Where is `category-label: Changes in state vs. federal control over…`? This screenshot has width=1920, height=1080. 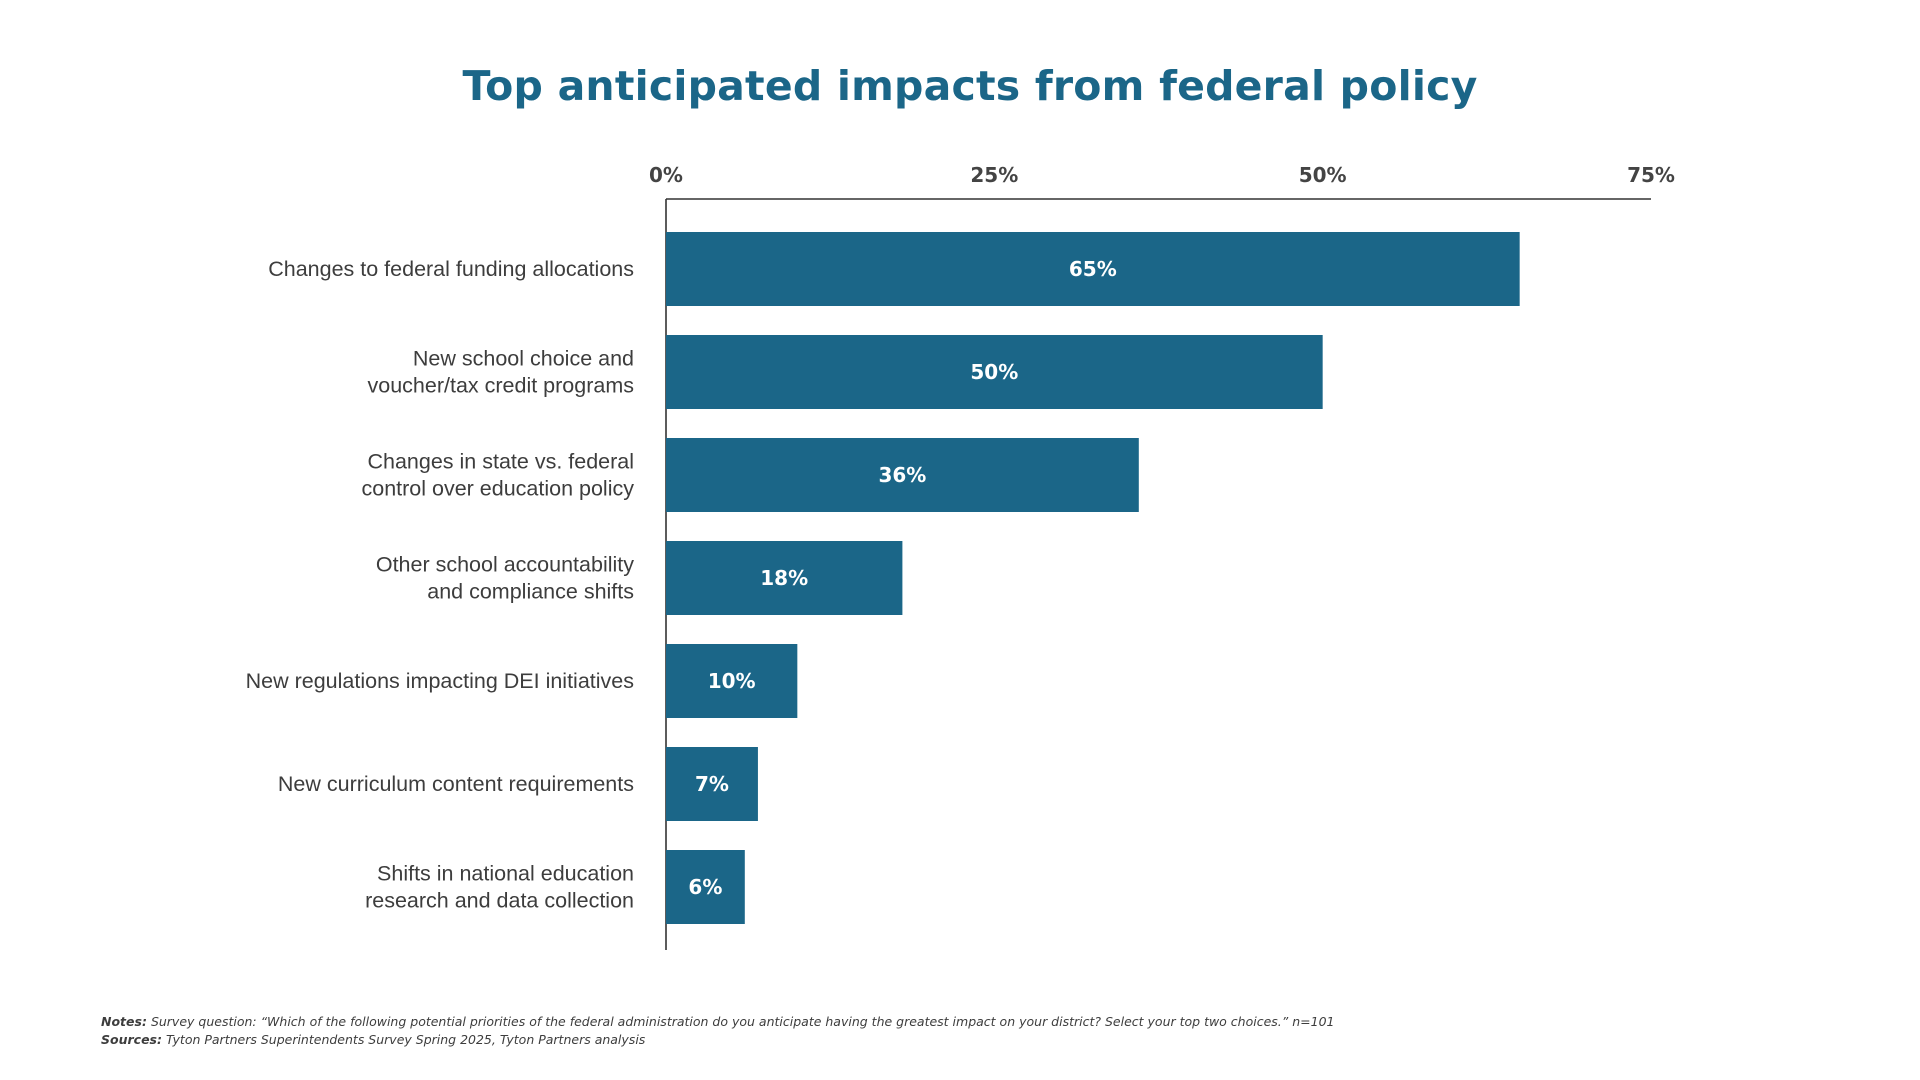
category-label: Changes in state vs. federal control over… is located at coordinates (498, 475).